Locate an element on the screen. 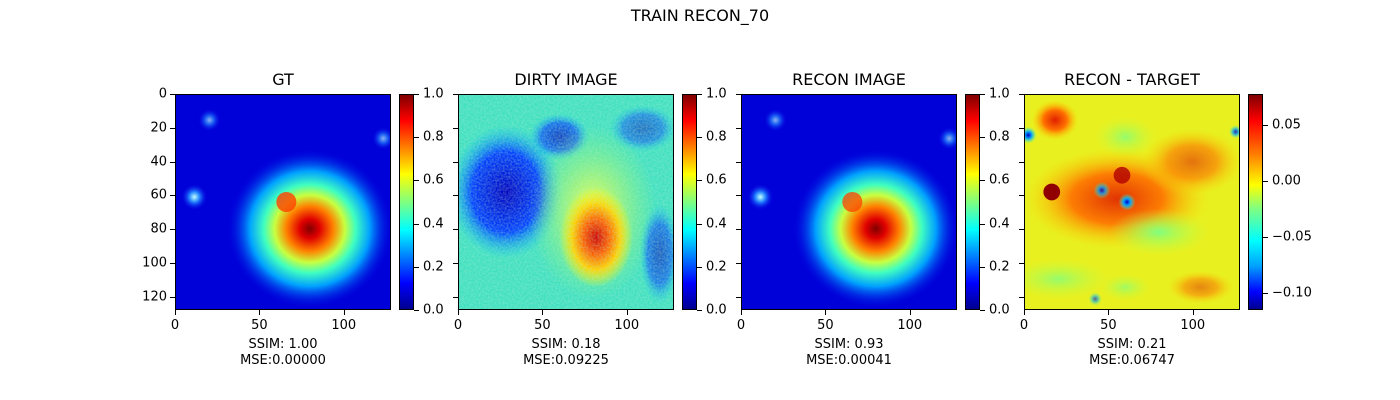 This screenshot has width=1400, height=400. ssim-label: SSIM: 1.00 is located at coordinates (283, 344).